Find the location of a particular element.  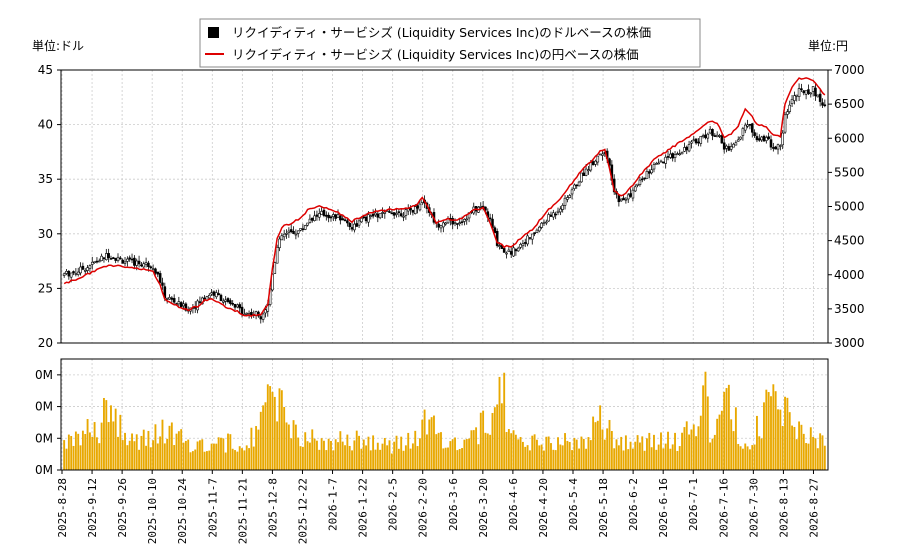

right-tick-label: 5500 is located at coordinates (849, 172).